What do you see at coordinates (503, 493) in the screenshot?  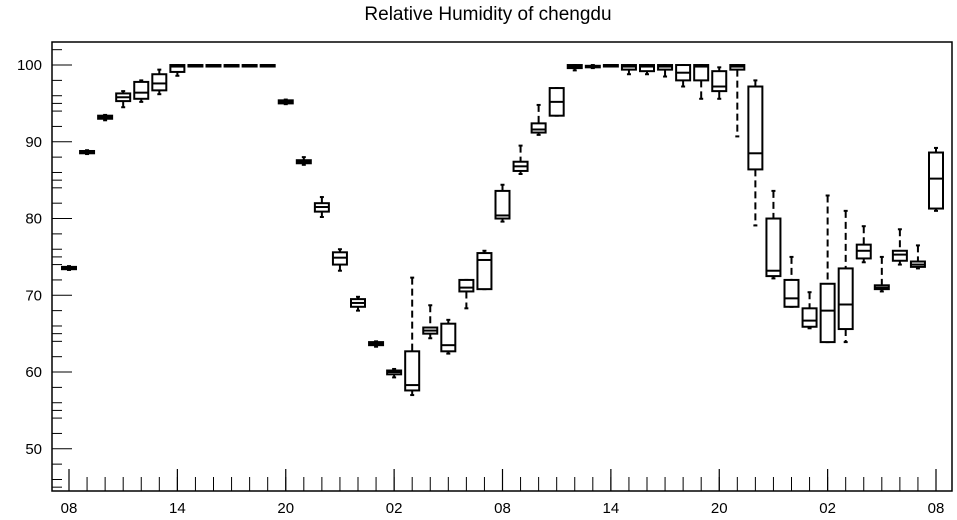 I see `x-axis: 08 14 20 02 08 14 20 02 08` at bounding box center [503, 493].